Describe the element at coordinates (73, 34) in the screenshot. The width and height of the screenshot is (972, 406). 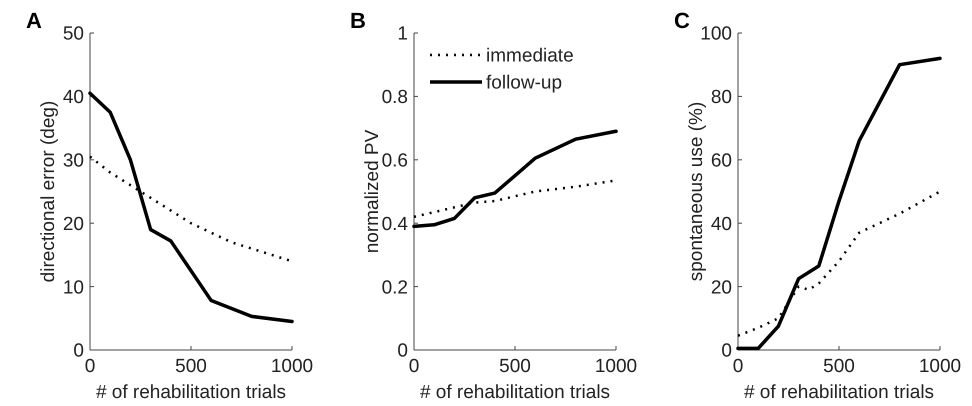
I see `y-tick-label: 50` at that location.